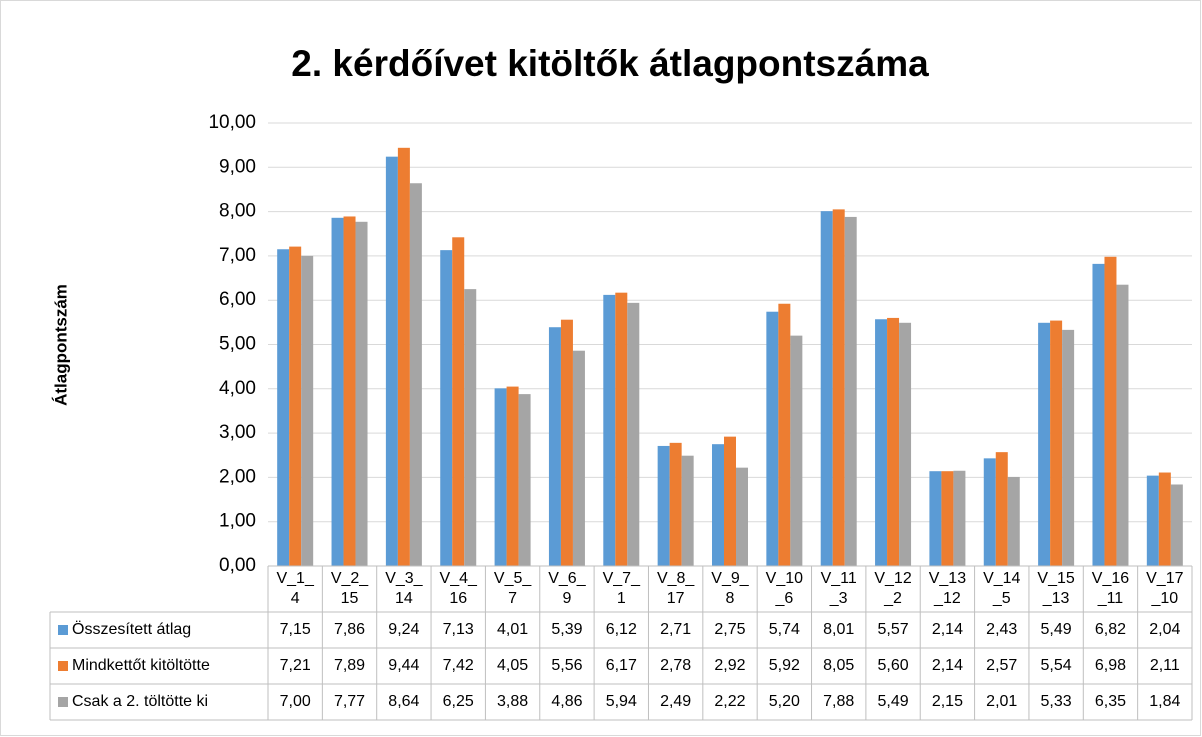 Image resolution: width=1202 pixels, height=737 pixels. What do you see at coordinates (567, 701) in the screenshot?
I see `data-table-value: 4,86` at bounding box center [567, 701].